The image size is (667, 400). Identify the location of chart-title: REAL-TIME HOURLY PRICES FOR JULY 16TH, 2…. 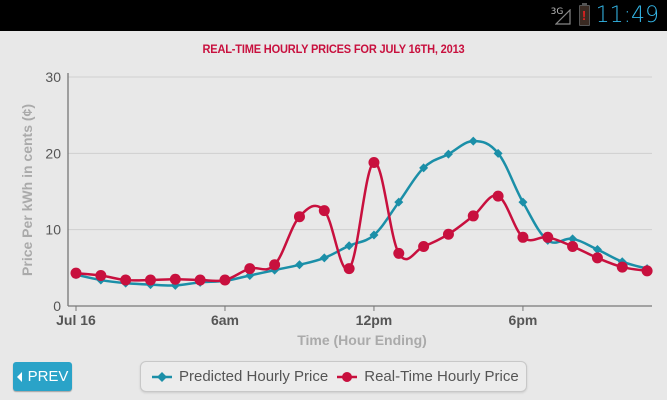
(333, 49).